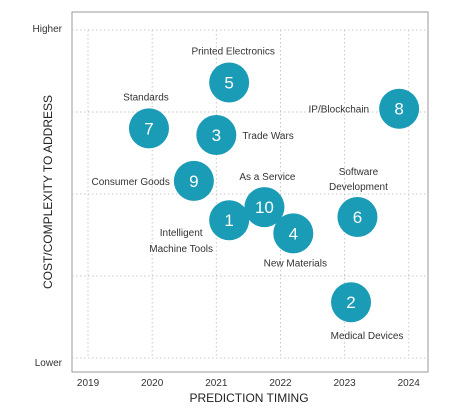  Describe the element at coordinates (248, 398) in the screenshot. I see `x-axis-label: PREDICTION TIMING` at that location.